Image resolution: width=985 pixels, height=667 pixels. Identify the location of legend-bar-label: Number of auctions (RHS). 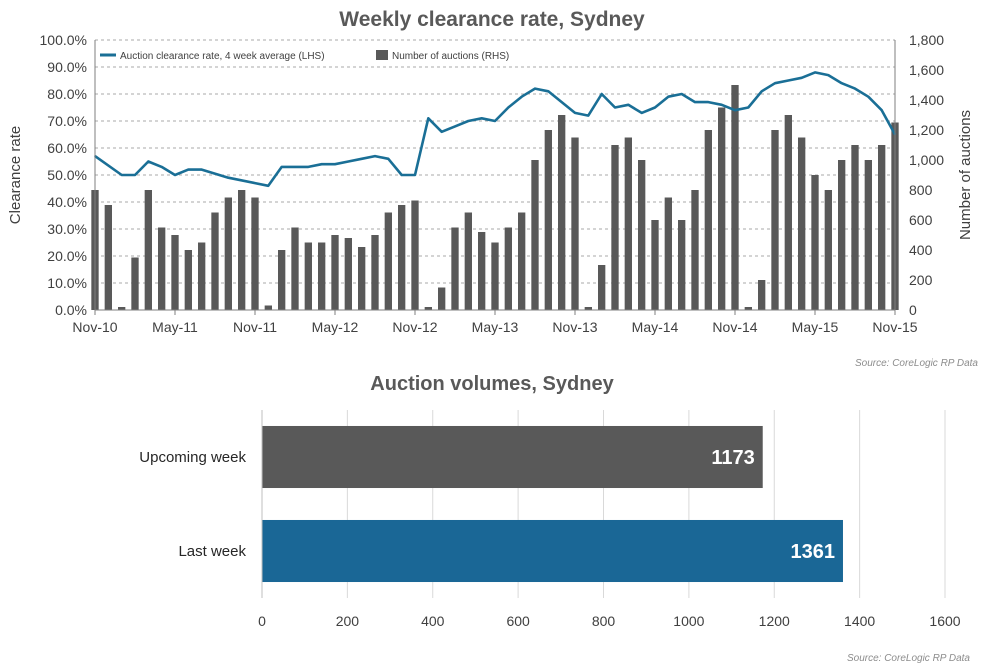
(450, 56).